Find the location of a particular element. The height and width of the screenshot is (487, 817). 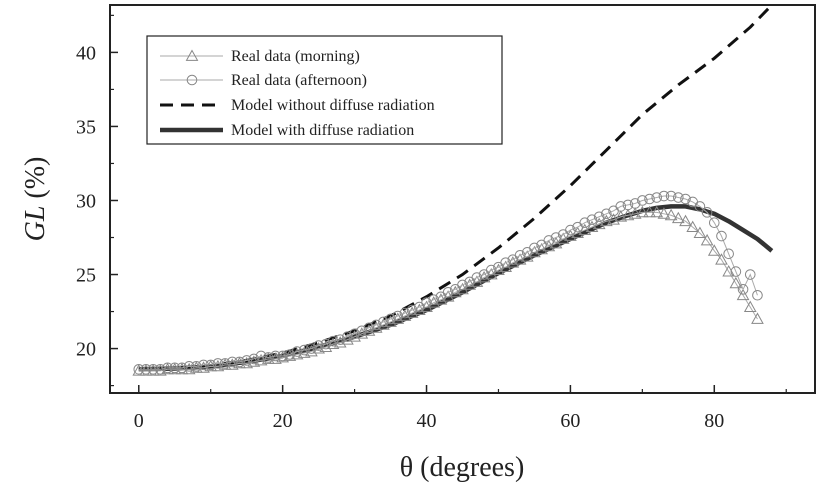

x-tick-label: 80 is located at coordinates (714, 421).